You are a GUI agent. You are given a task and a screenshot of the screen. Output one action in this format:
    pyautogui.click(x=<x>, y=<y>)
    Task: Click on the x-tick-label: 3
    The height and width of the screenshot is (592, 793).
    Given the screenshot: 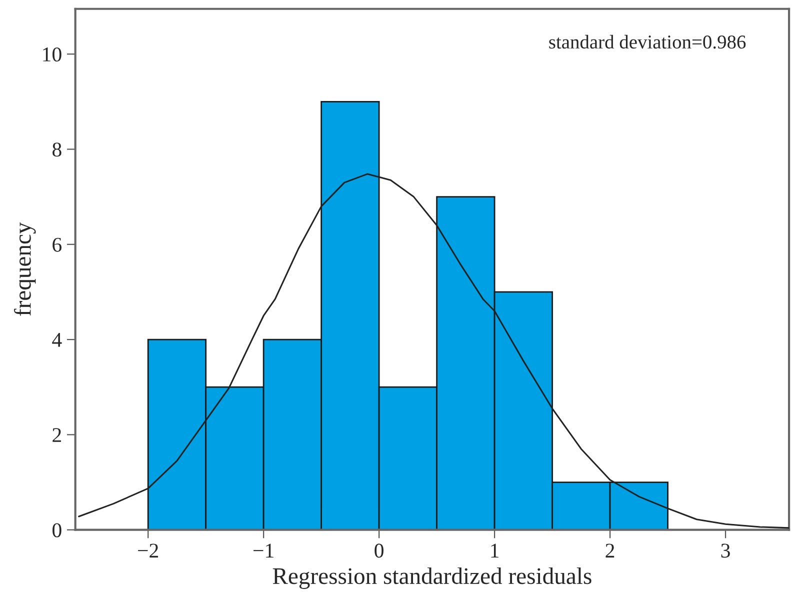 What is the action you would take?
    pyautogui.click(x=725, y=551)
    